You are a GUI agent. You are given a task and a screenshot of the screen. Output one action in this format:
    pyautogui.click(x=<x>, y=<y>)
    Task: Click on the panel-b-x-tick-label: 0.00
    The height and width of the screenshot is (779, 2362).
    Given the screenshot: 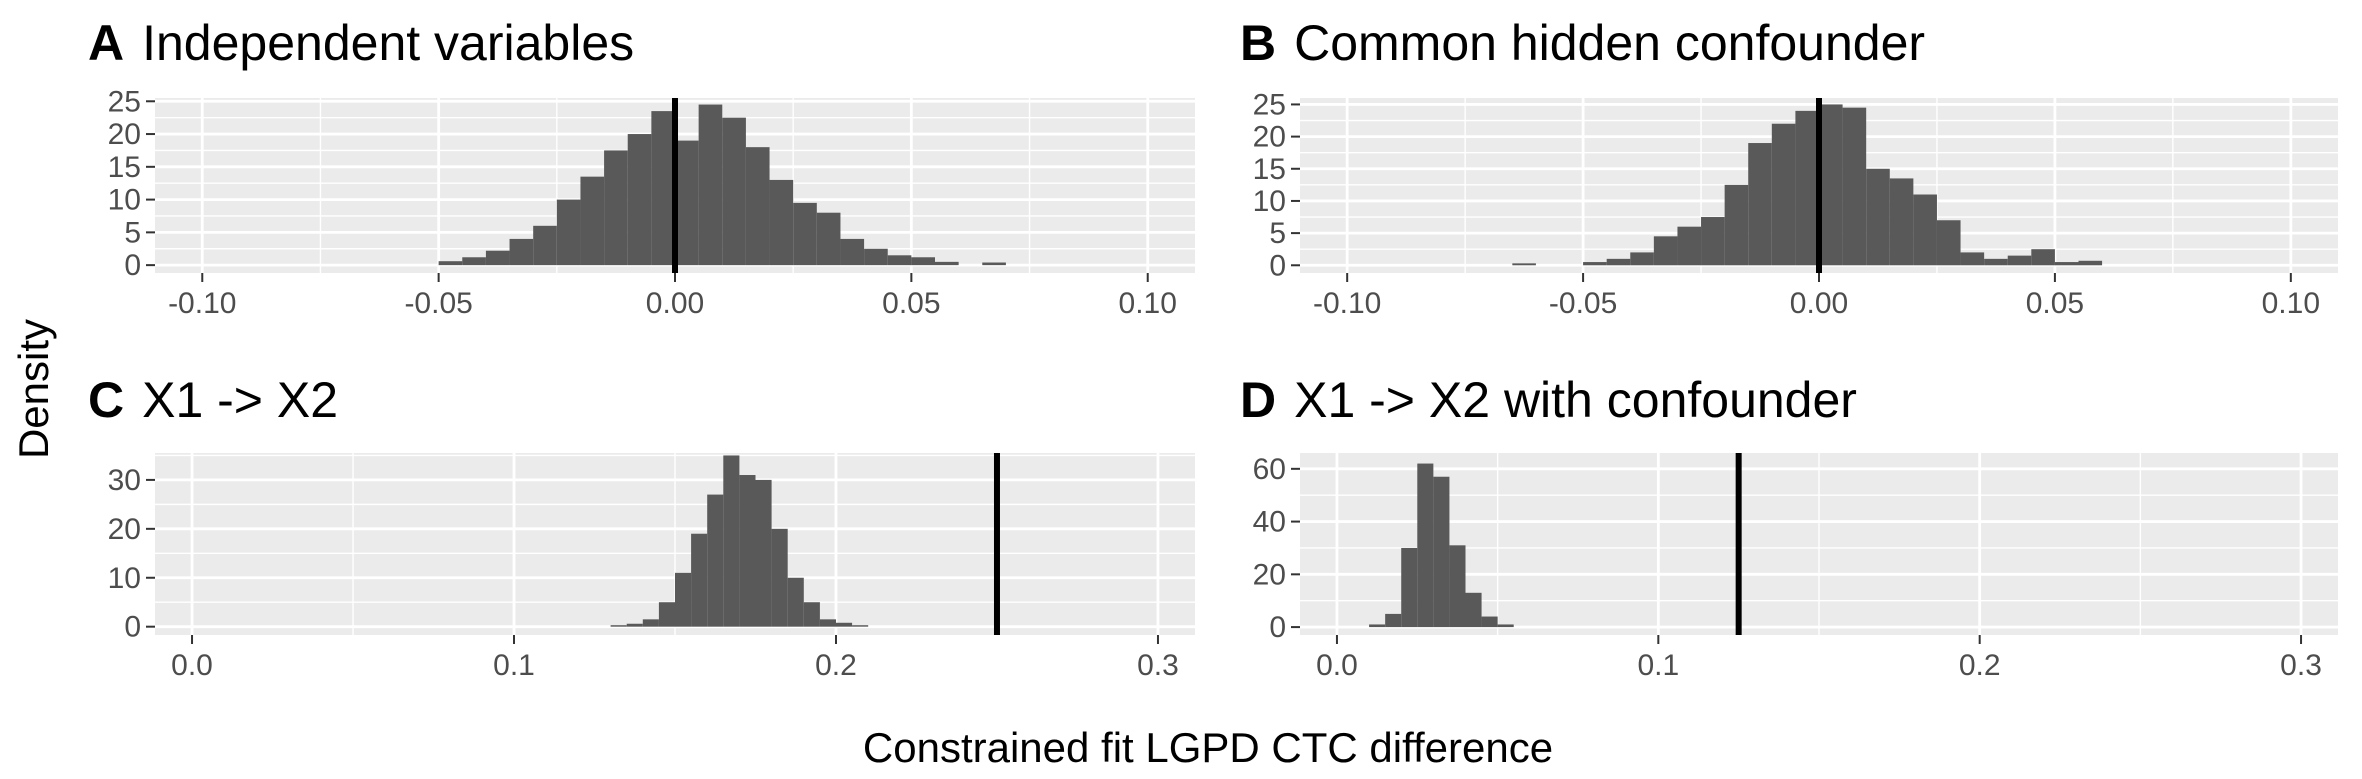 What is the action you would take?
    pyautogui.click(x=1819, y=303)
    